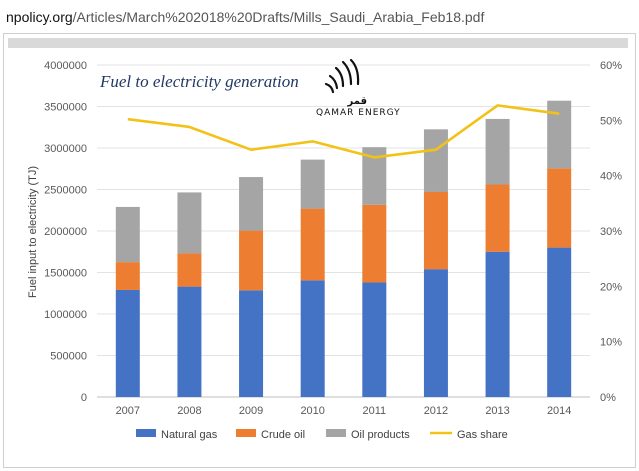 This screenshot has height=471, width=639. What do you see at coordinates (358, 113) in the screenshot?
I see `logo-text: QAMAR ENERGY` at bounding box center [358, 113].